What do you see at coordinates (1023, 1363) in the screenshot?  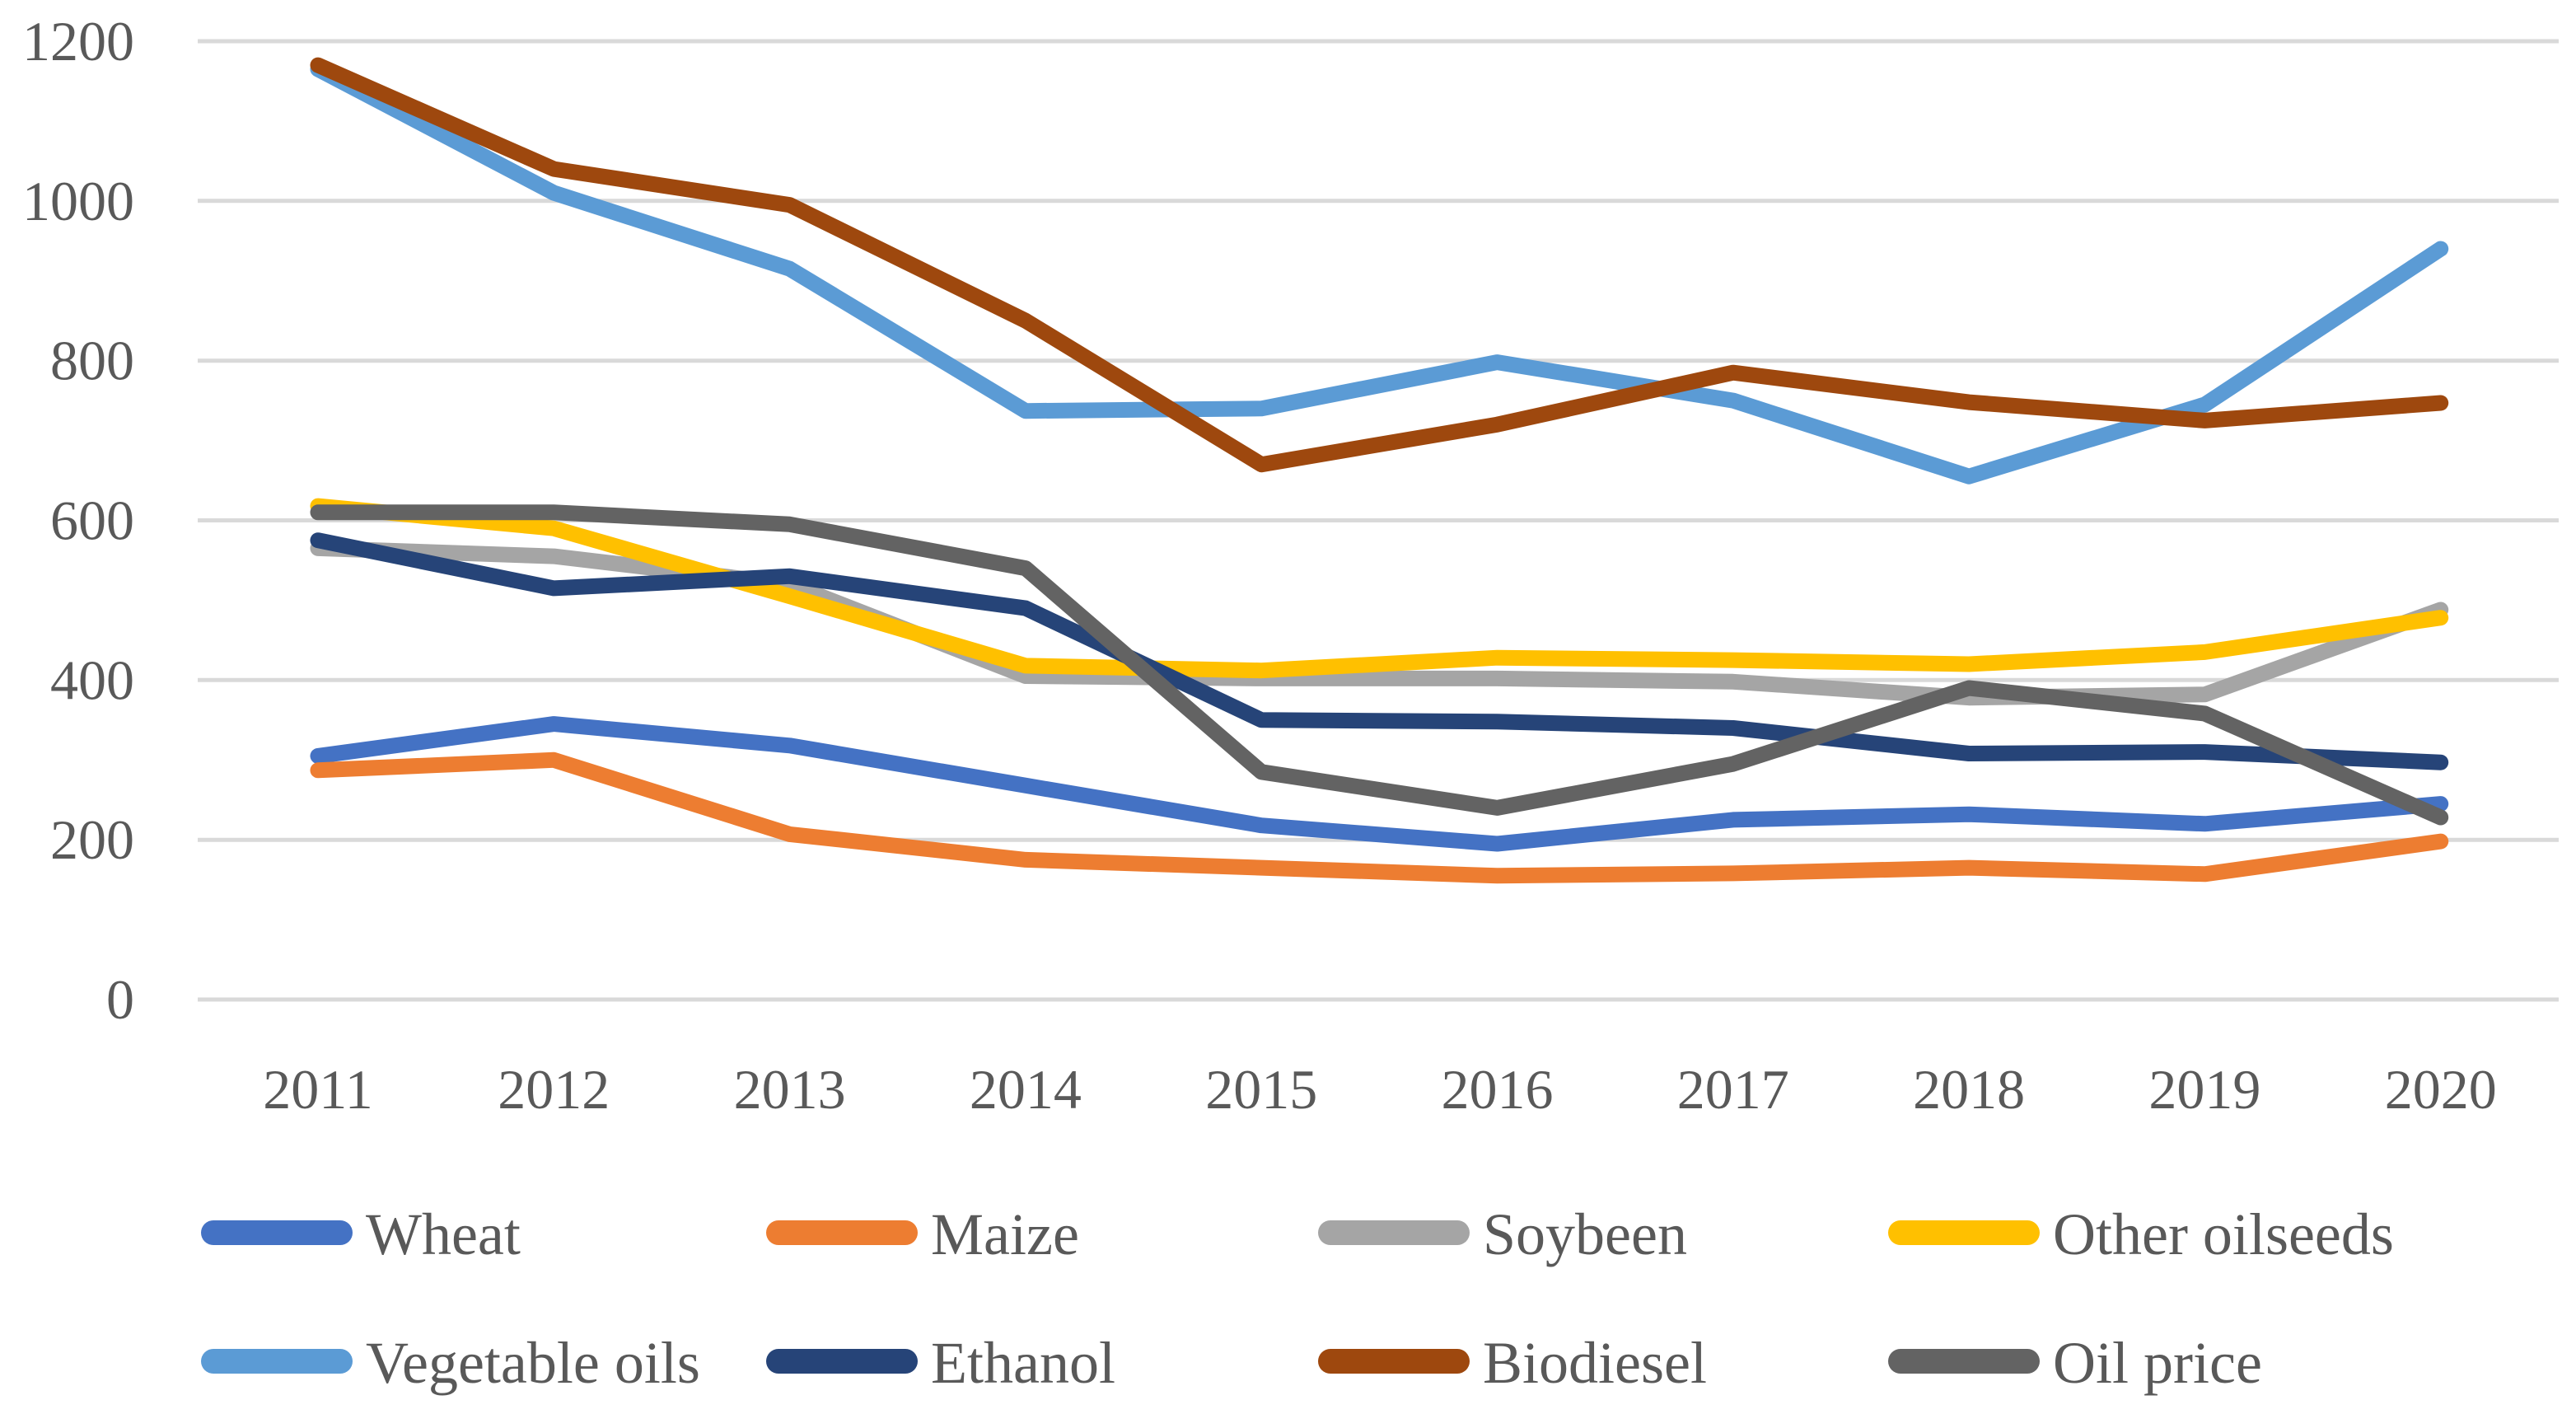 I see `legend-label-ethanol: Ethanol` at bounding box center [1023, 1363].